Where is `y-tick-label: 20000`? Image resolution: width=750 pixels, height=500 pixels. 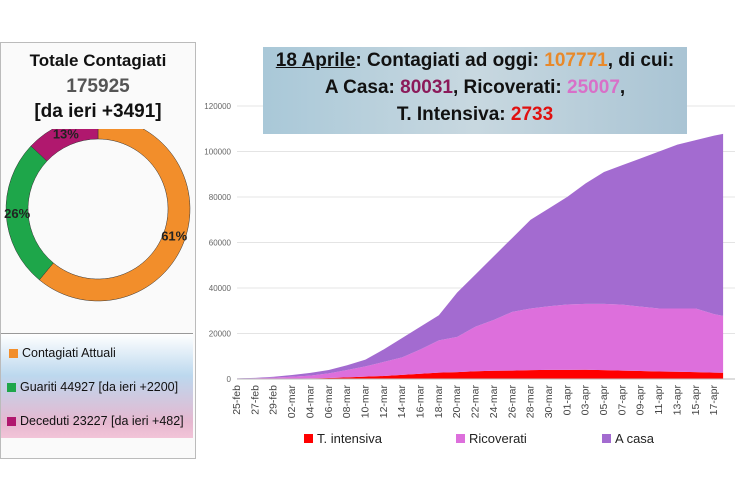
y-tick-label: 20000 is located at coordinates (220, 334).